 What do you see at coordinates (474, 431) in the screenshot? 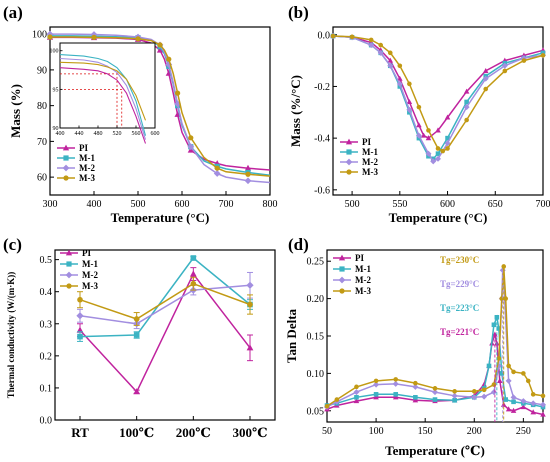
I see `panel-d-x-tick-label: 200` at bounding box center [474, 431].